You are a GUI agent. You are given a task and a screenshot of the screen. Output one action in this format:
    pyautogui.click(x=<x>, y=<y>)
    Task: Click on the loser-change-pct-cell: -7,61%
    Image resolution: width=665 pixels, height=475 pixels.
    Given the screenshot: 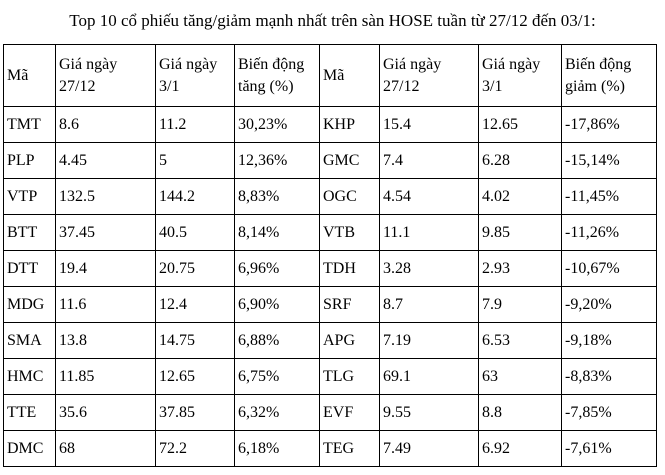 What is the action you would take?
    pyautogui.click(x=609, y=448)
    